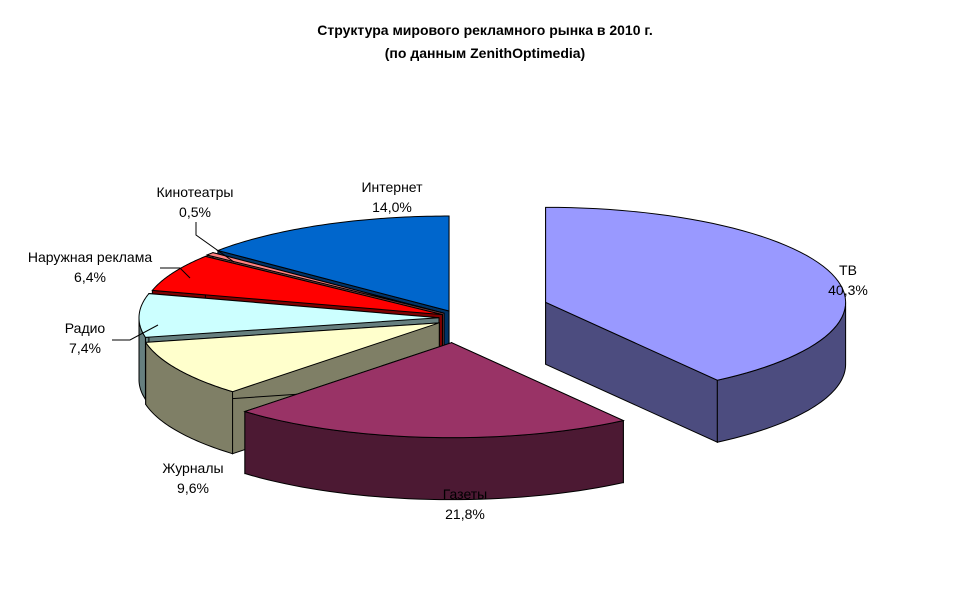 This screenshot has width=970, height=604. What do you see at coordinates (485, 53) in the screenshot?
I see `chart-subtitle: (по данным ZenithOptimedia)` at bounding box center [485, 53].